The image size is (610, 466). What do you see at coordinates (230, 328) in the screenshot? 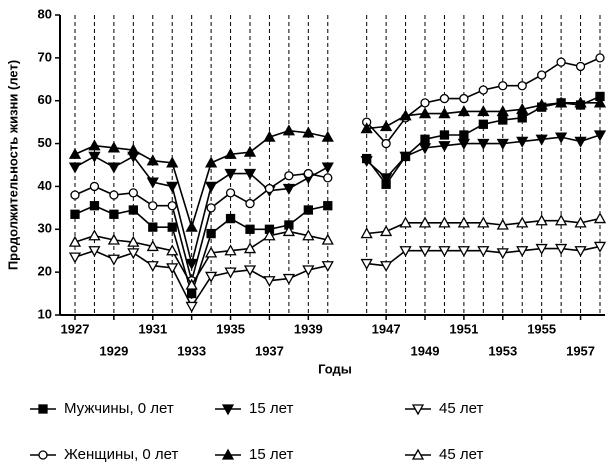
I see `x-tick-label: 1935` at bounding box center [230, 328].